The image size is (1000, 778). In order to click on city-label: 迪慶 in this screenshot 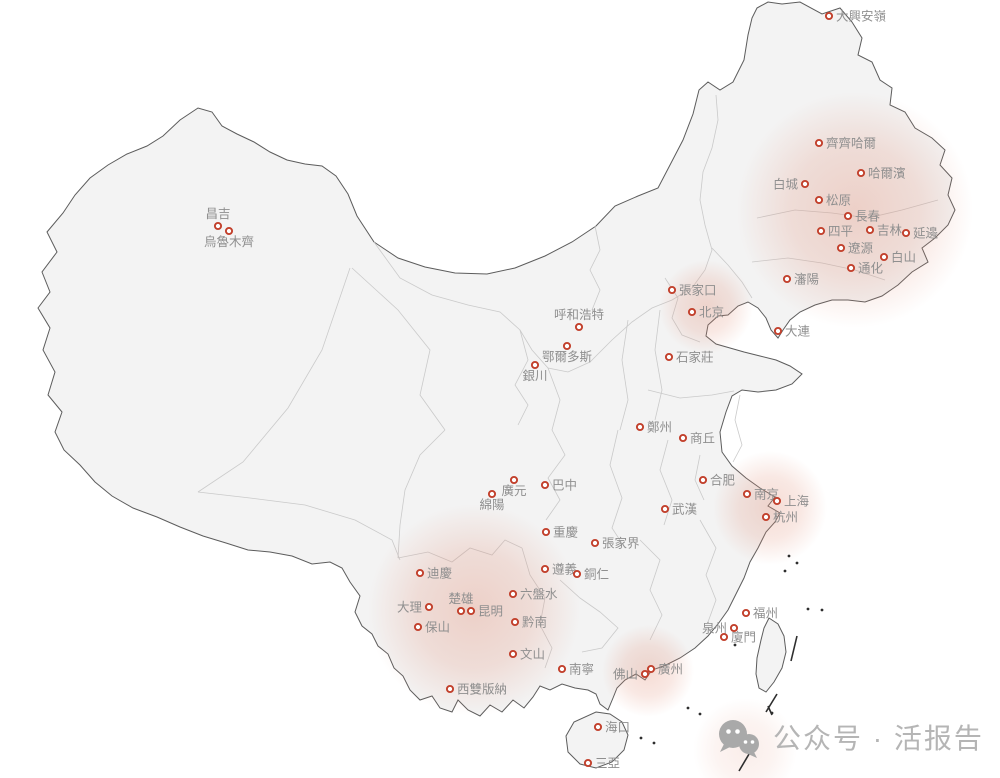, I will do `click(440, 574)`.